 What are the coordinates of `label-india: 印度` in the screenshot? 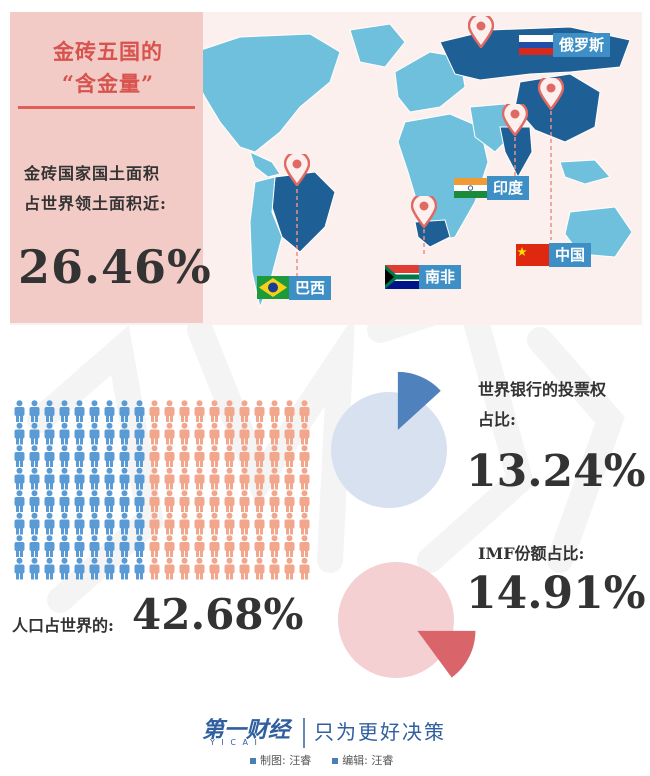 It's located at (508, 188).